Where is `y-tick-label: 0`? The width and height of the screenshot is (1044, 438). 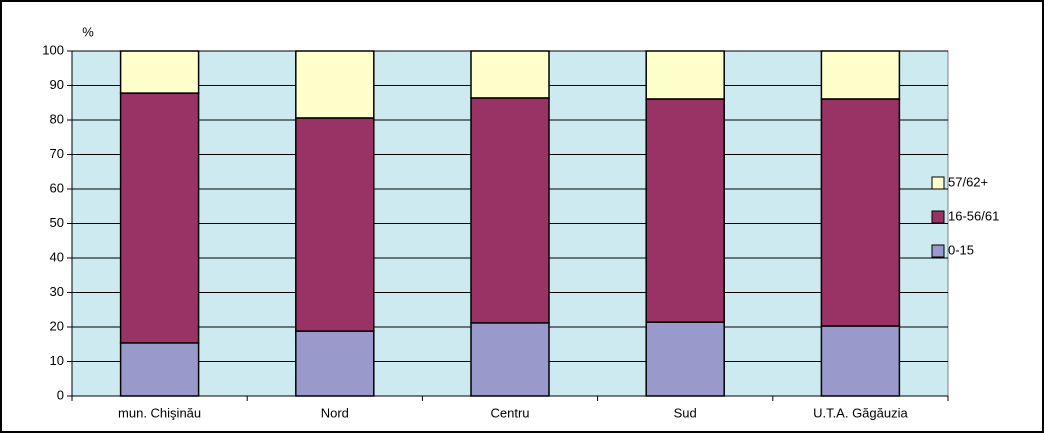 y-tick-label: 0 is located at coordinates (60, 394).